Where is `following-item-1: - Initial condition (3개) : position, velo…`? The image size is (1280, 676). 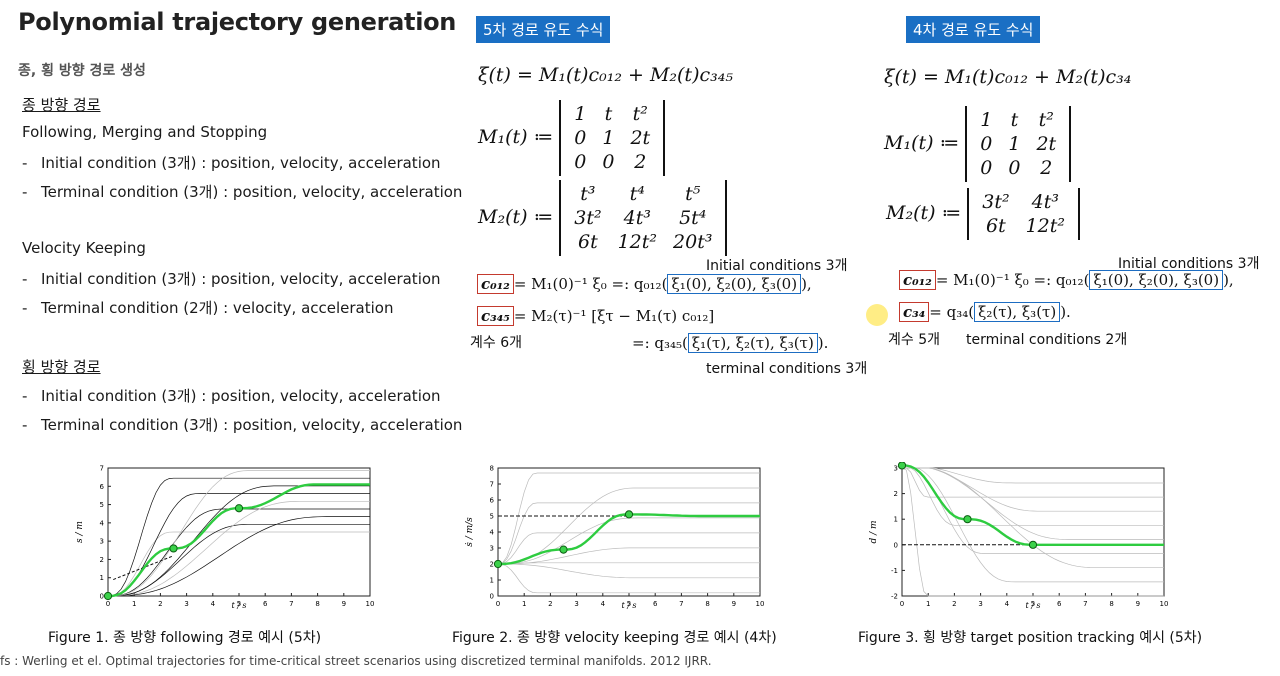 following-item-1: - Initial condition (3개) : position, velo… is located at coordinates (231, 163).